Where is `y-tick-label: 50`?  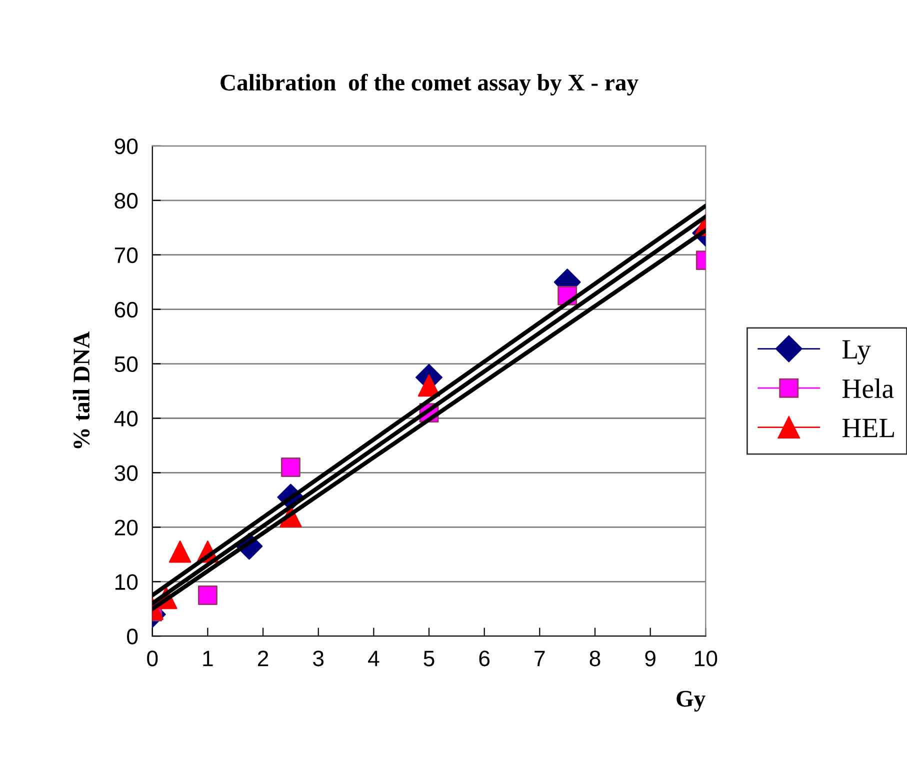
y-tick-label: 50 is located at coordinates (126, 364).